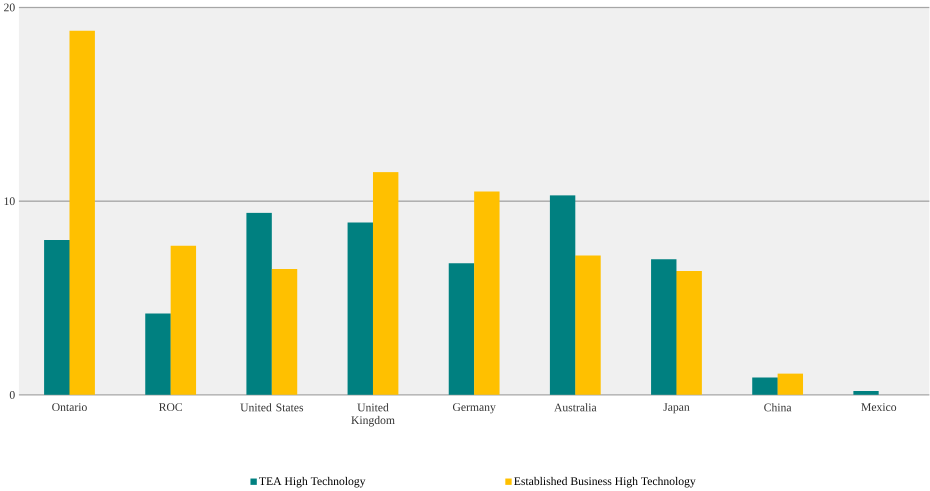 This screenshot has width=930, height=491. Describe the element at coordinates (605, 482) in the screenshot. I see `legend-label: Established Business High Technology` at that location.